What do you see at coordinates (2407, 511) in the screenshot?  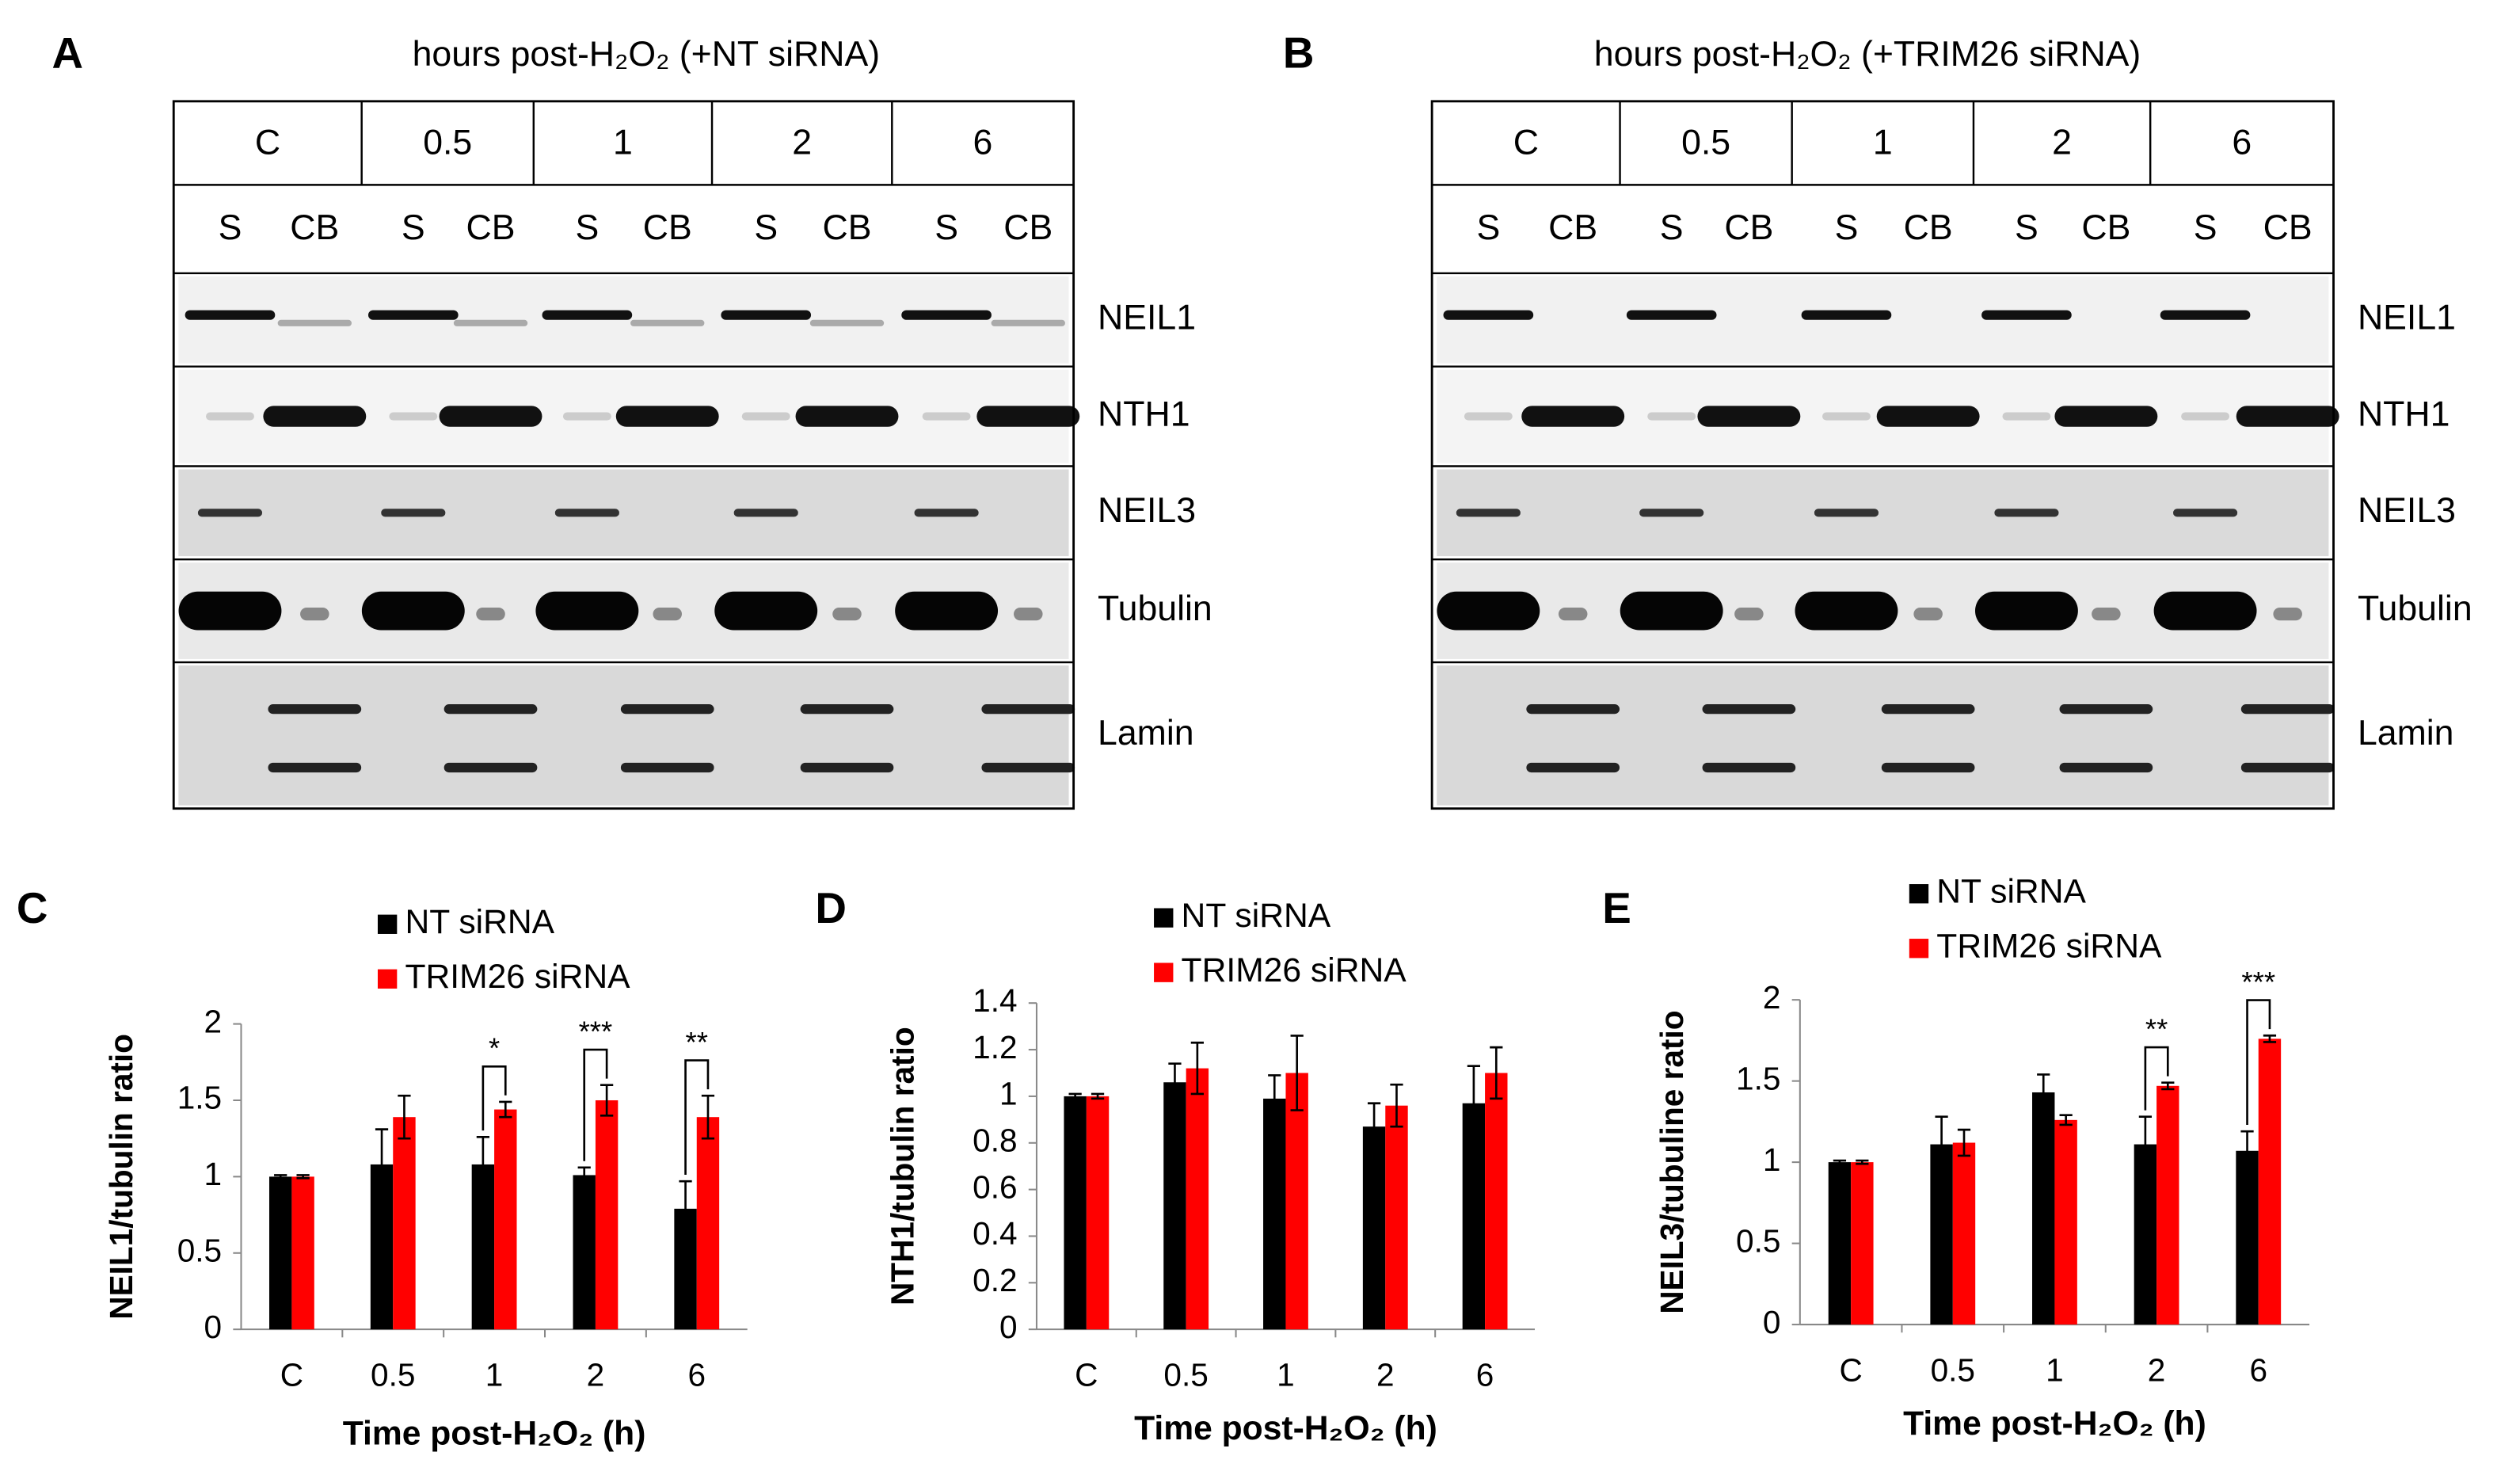 I see `protein-label: NEIL3` at bounding box center [2407, 511].